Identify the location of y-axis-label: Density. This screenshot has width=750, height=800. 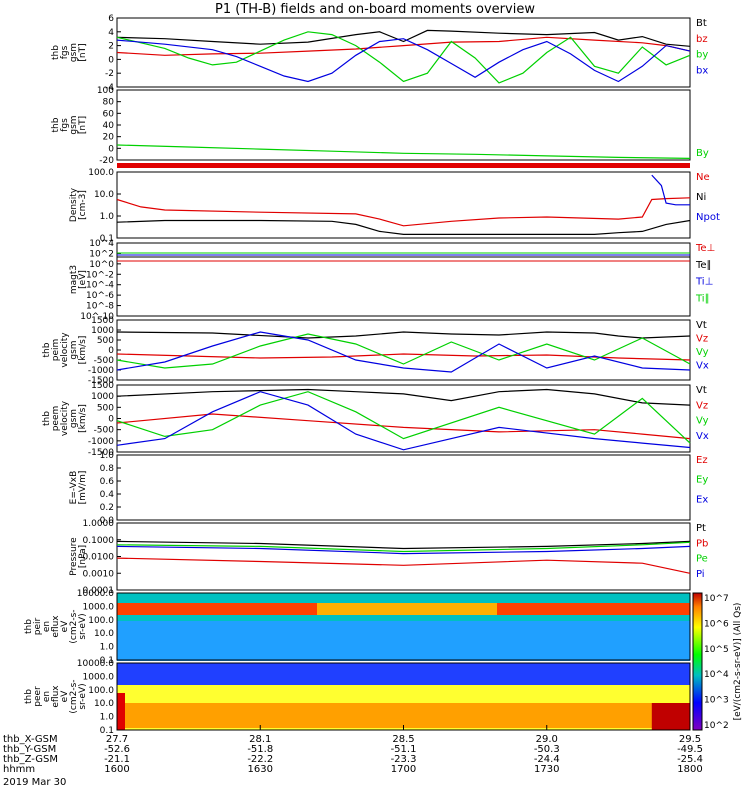
(74, 204).